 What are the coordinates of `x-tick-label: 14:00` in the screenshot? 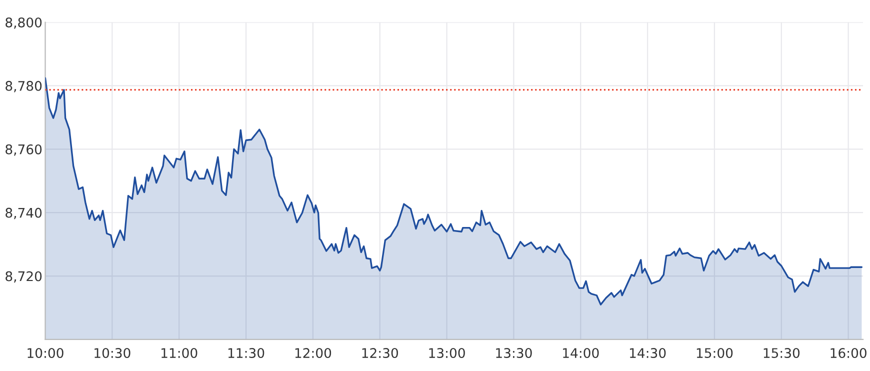 It's located at (581, 353).